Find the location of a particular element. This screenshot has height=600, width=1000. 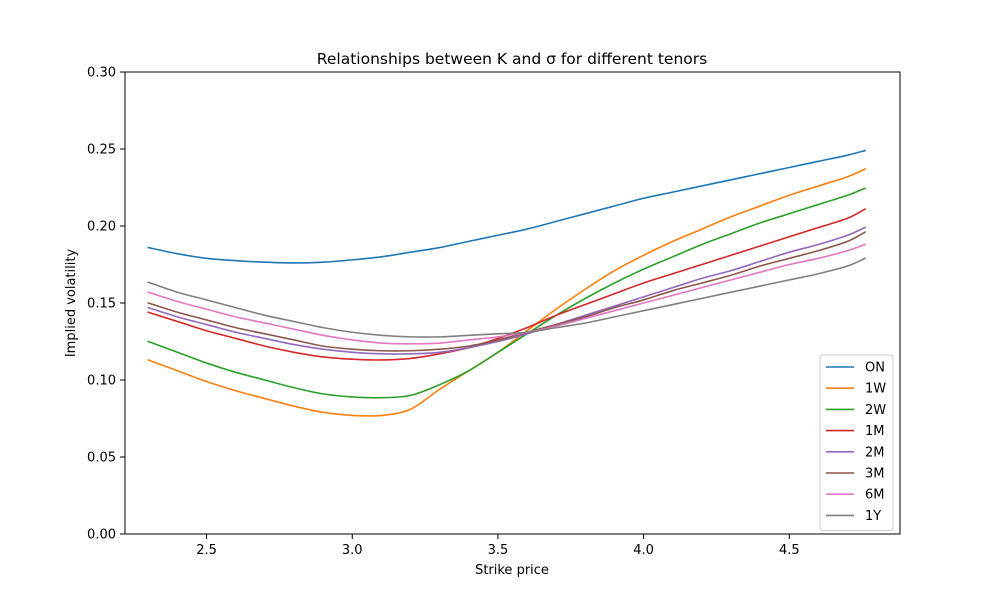

x-axis: 2.5 3.0 3.5 4.0 4.5 is located at coordinates (498, 546).